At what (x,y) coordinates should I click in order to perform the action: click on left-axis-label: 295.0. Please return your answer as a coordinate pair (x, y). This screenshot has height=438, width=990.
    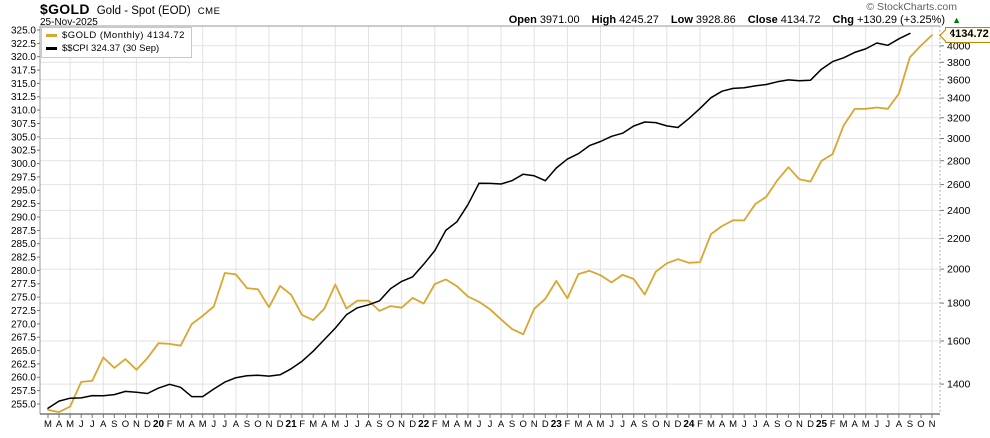
    Looking at the image, I should click on (23, 191).